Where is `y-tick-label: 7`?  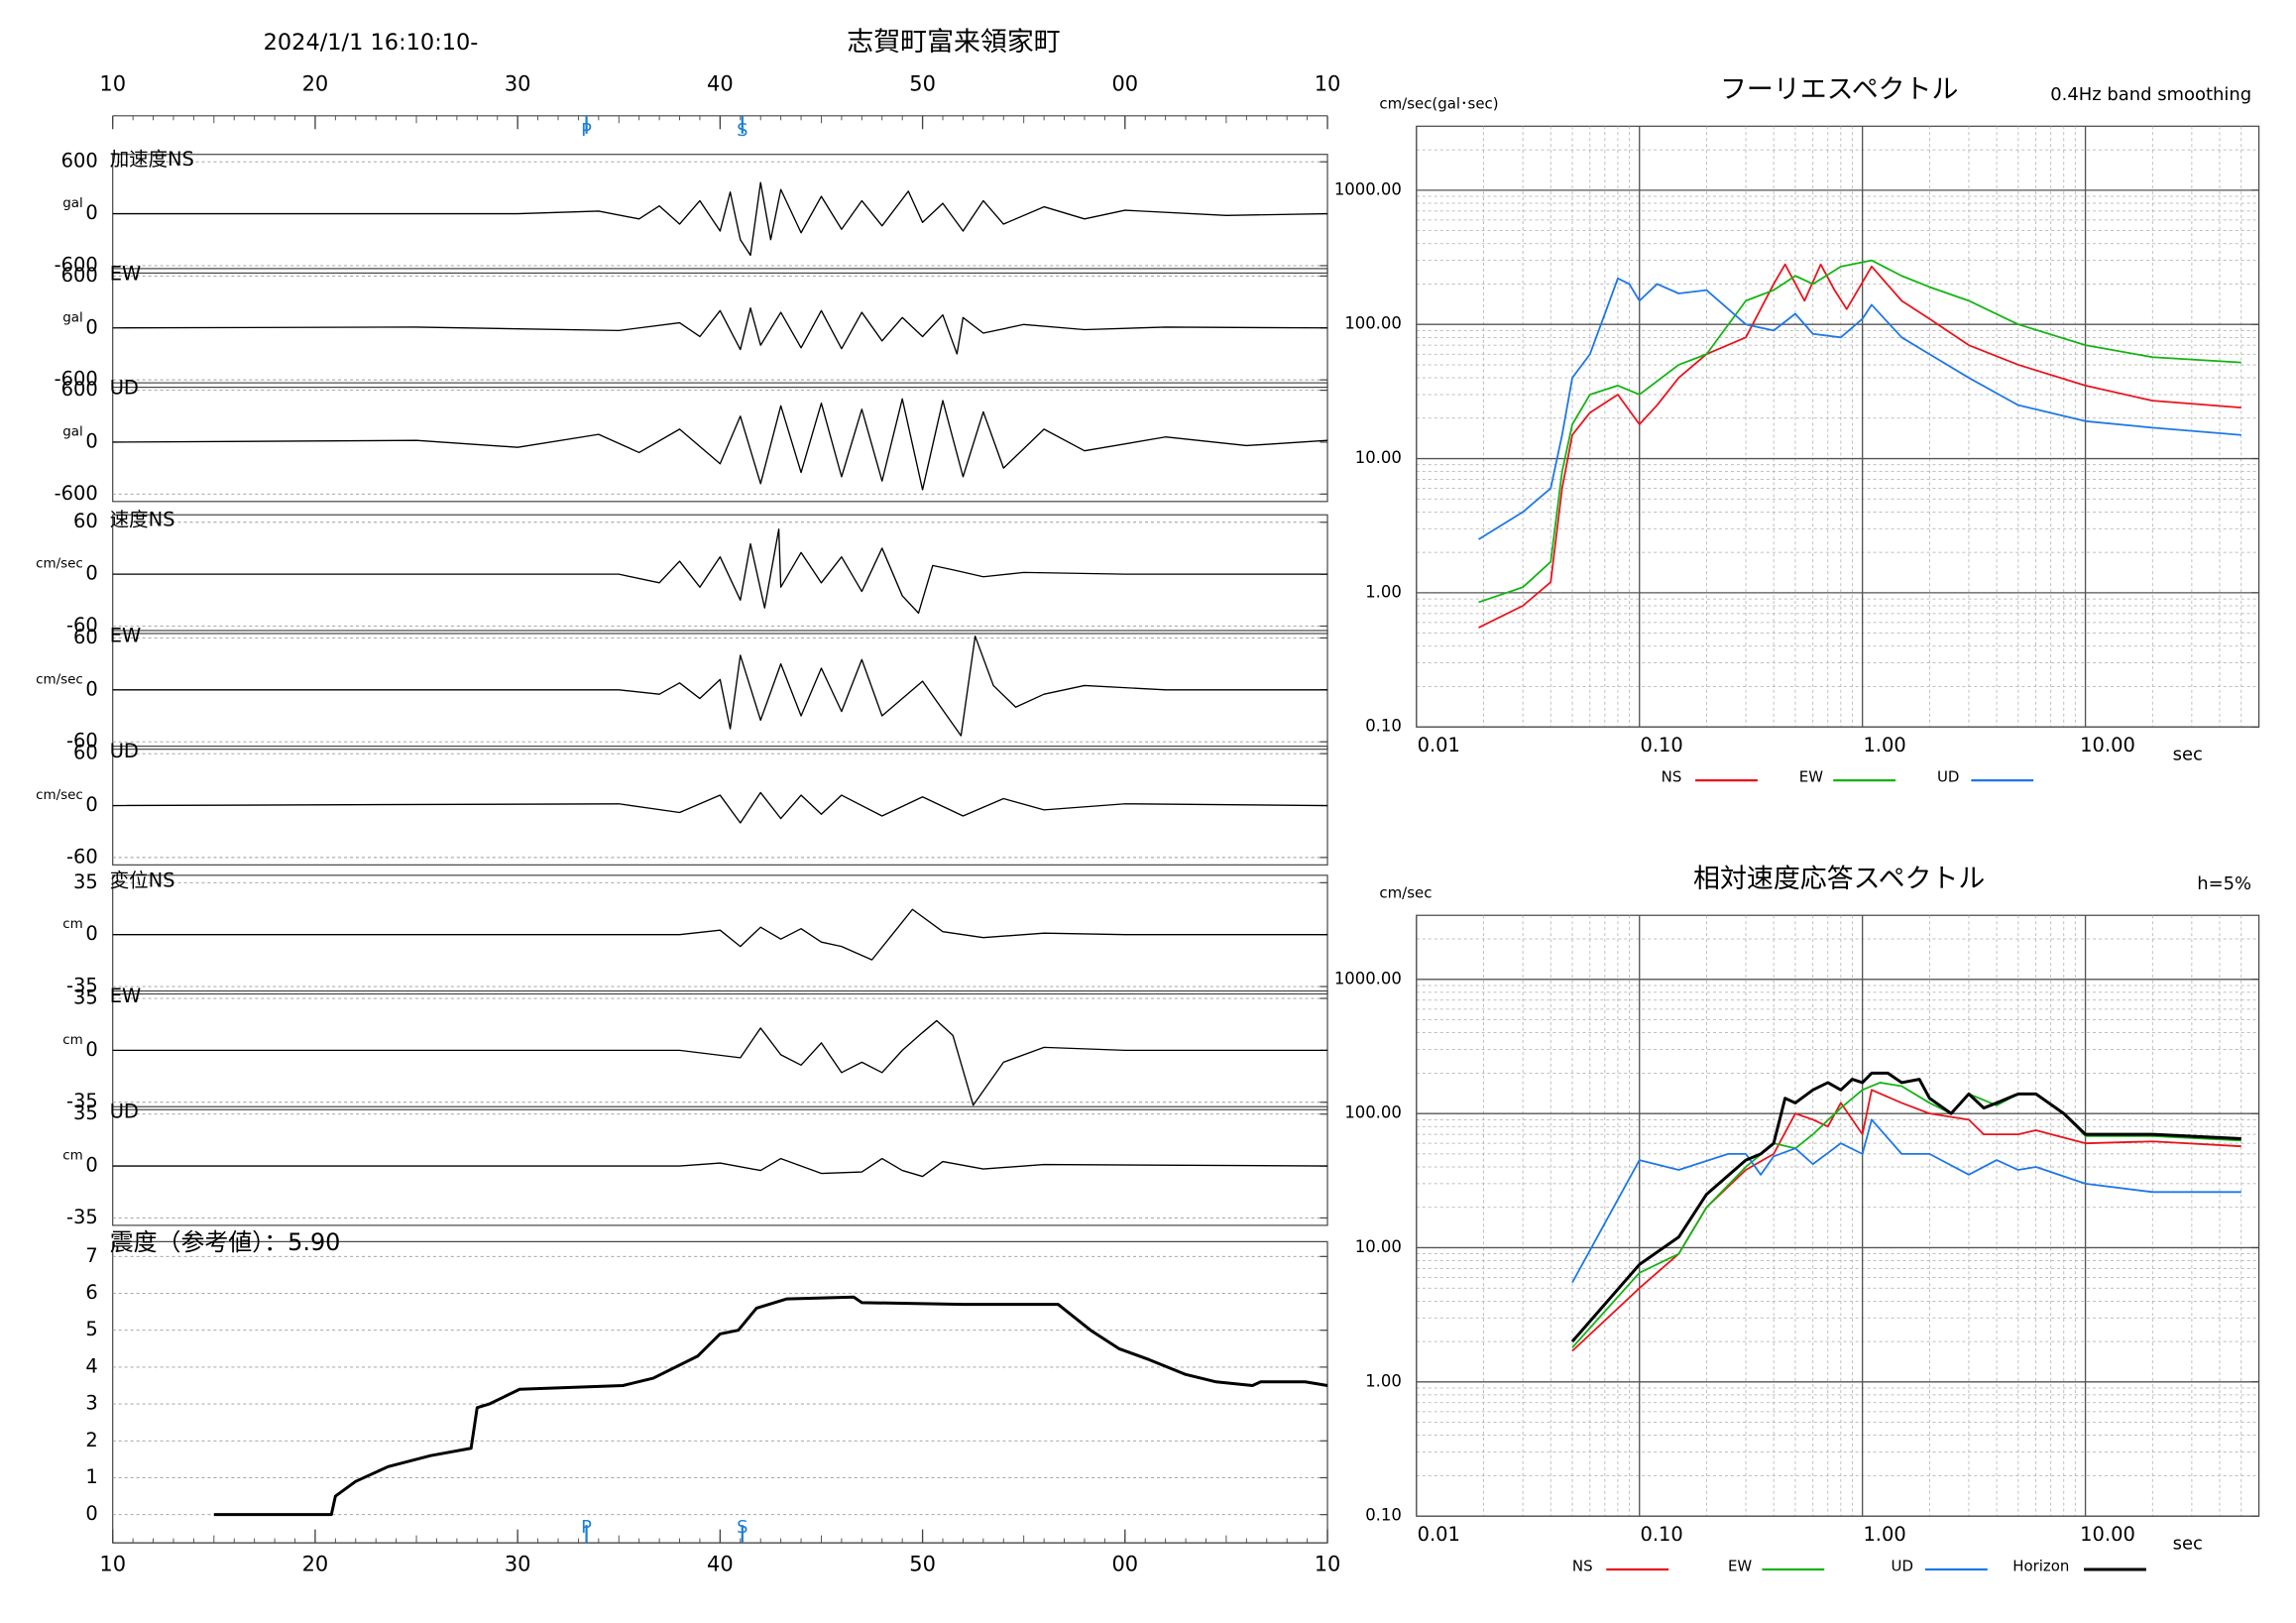 y-tick-label: 7 is located at coordinates (91, 1255).